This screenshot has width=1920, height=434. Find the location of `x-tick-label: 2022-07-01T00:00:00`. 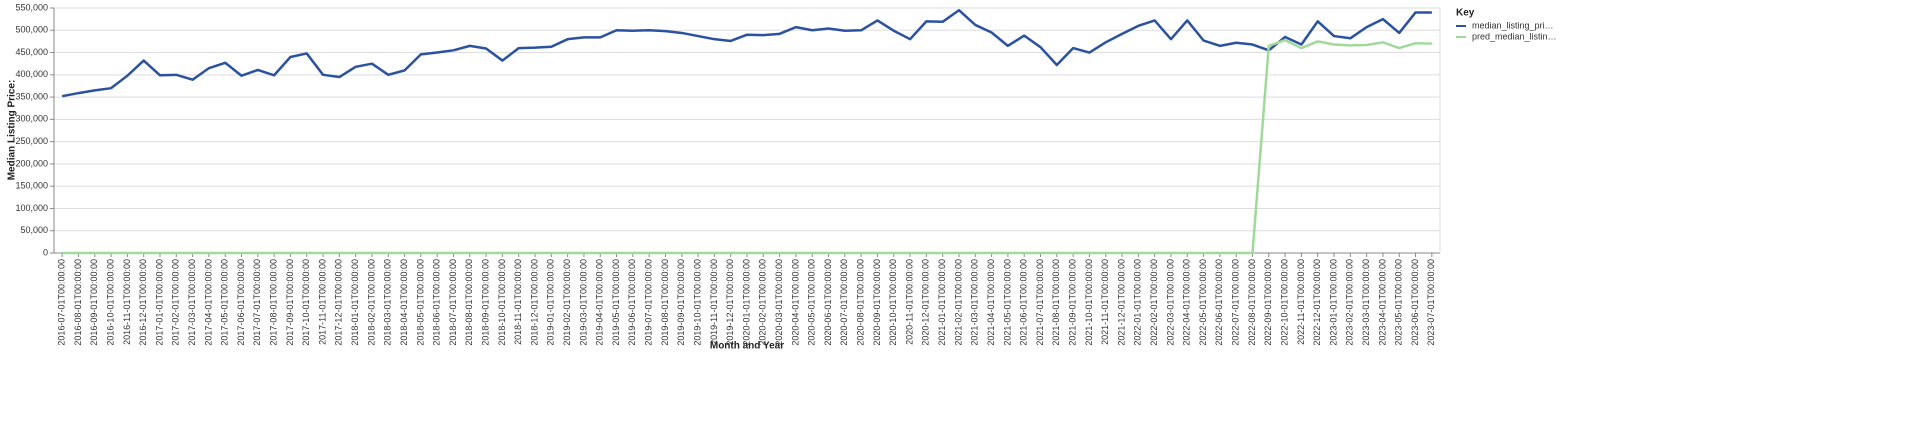

x-tick-label: 2022-07-01T00:00:00 is located at coordinates (1236, 302).